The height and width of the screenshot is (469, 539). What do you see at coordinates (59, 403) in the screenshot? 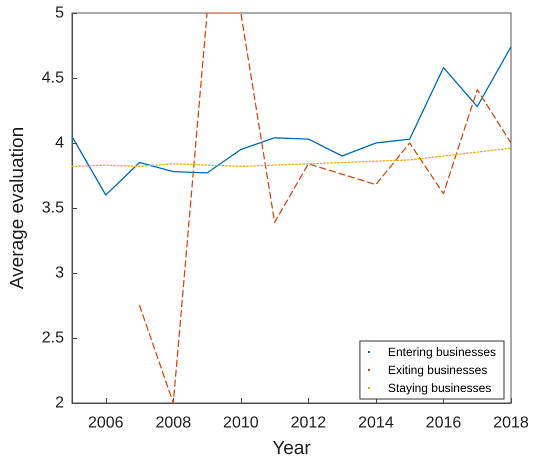
I see `y-tick-label: 2` at bounding box center [59, 403].